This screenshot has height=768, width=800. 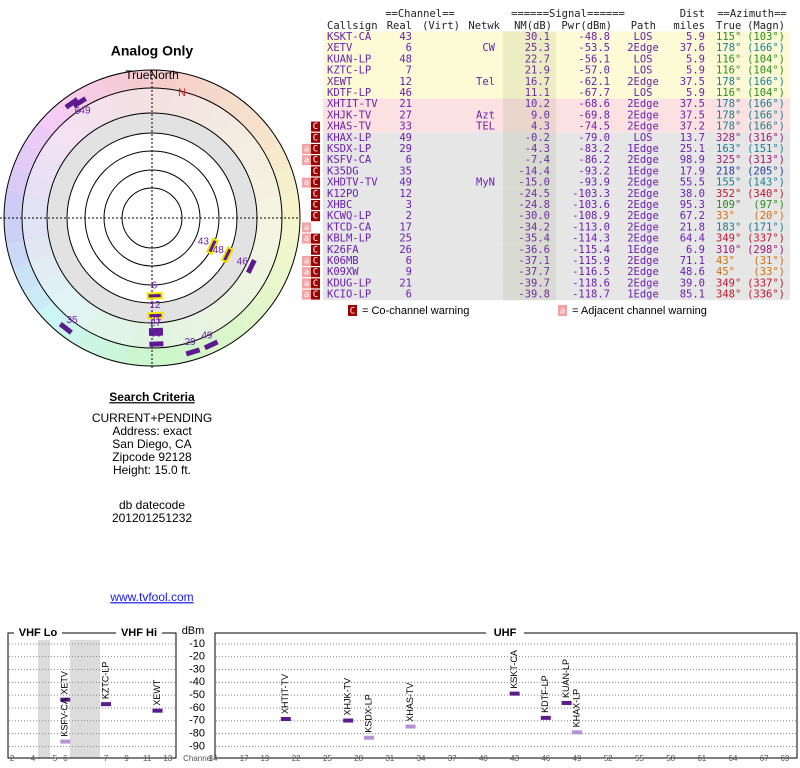 What do you see at coordinates (643, 250) in the screenshot?
I see `table-cell: 1Edge` at bounding box center [643, 250].